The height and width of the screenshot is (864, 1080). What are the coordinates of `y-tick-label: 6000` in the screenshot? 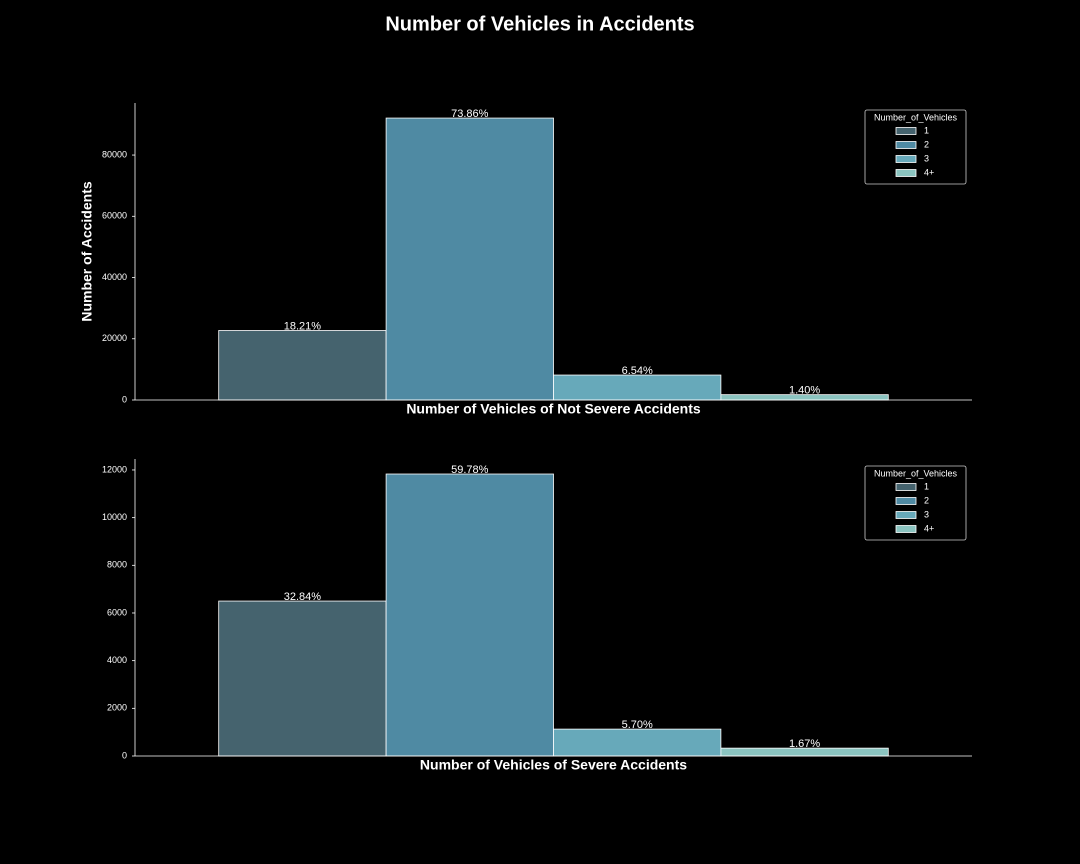 It's located at (117, 612).